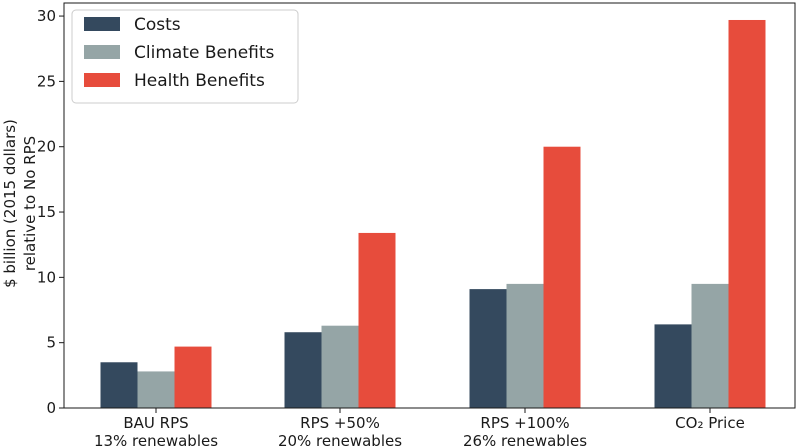  I want to click on x-tick-label: 26% renewables, so click(525, 440).